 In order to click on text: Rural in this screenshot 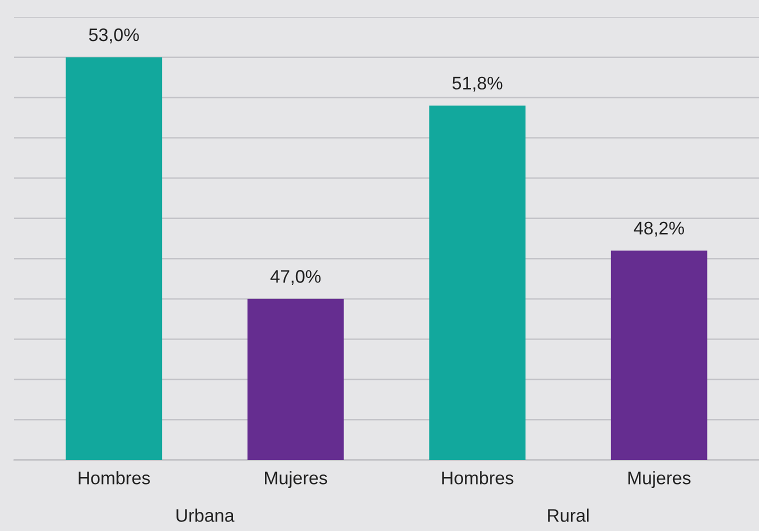, I will do `click(568, 515)`.